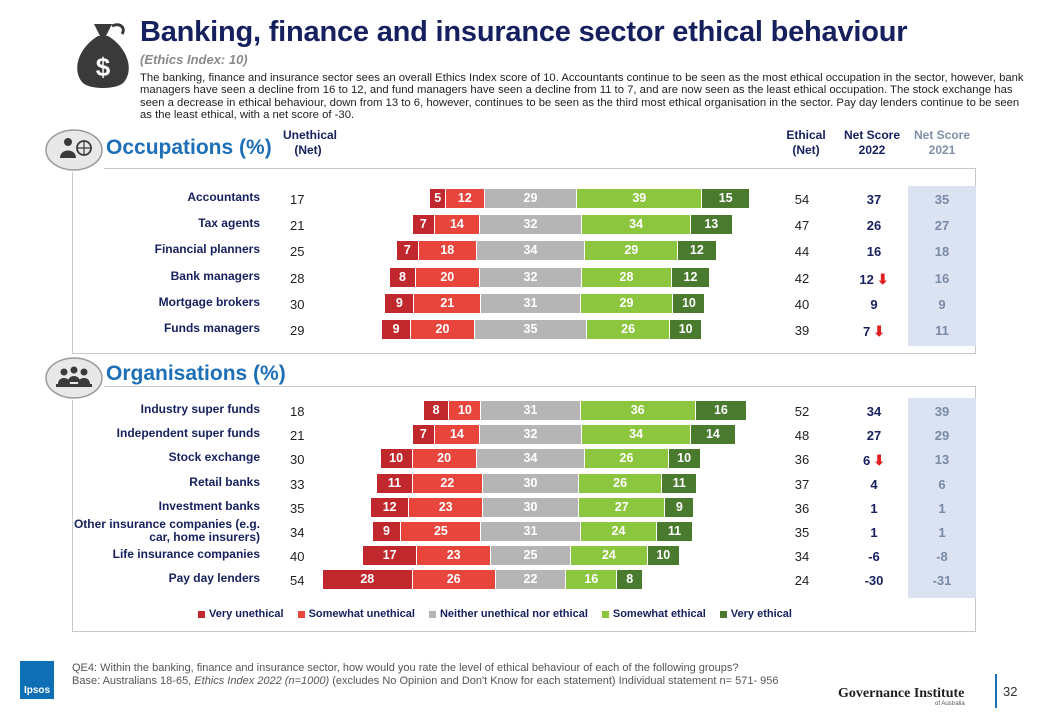 The height and width of the screenshot is (713, 1037). What do you see at coordinates (214, 457) in the screenshot?
I see `organisation-label: Stock exchange` at bounding box center [214, 457].